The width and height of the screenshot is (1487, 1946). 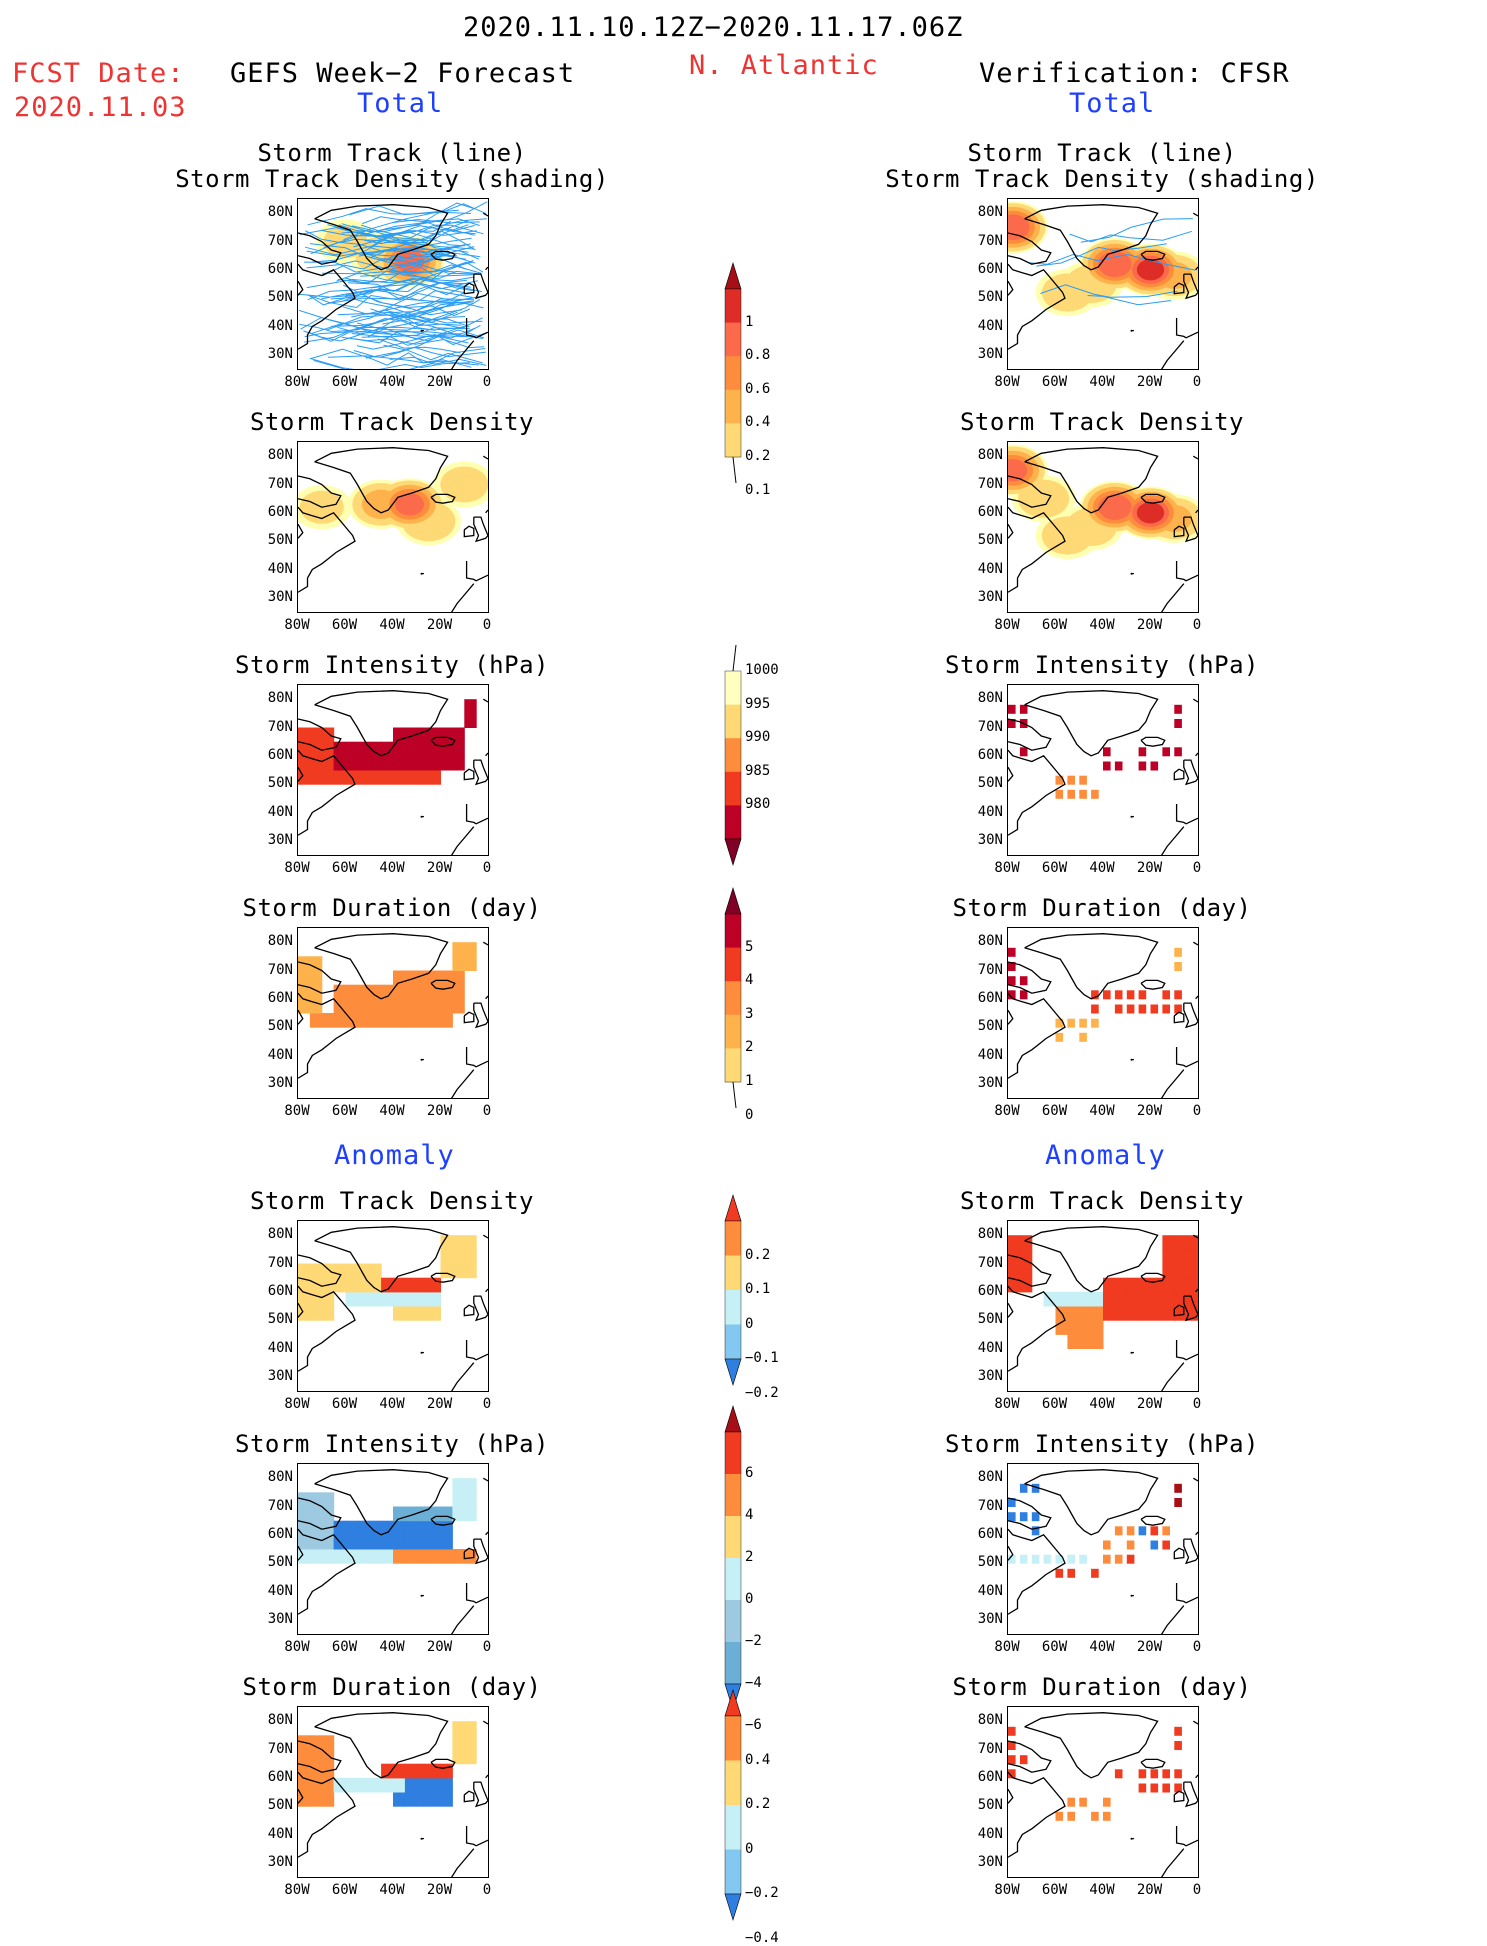 I want to click on map-panel-left-adensity, so click(x=393, y=1306).